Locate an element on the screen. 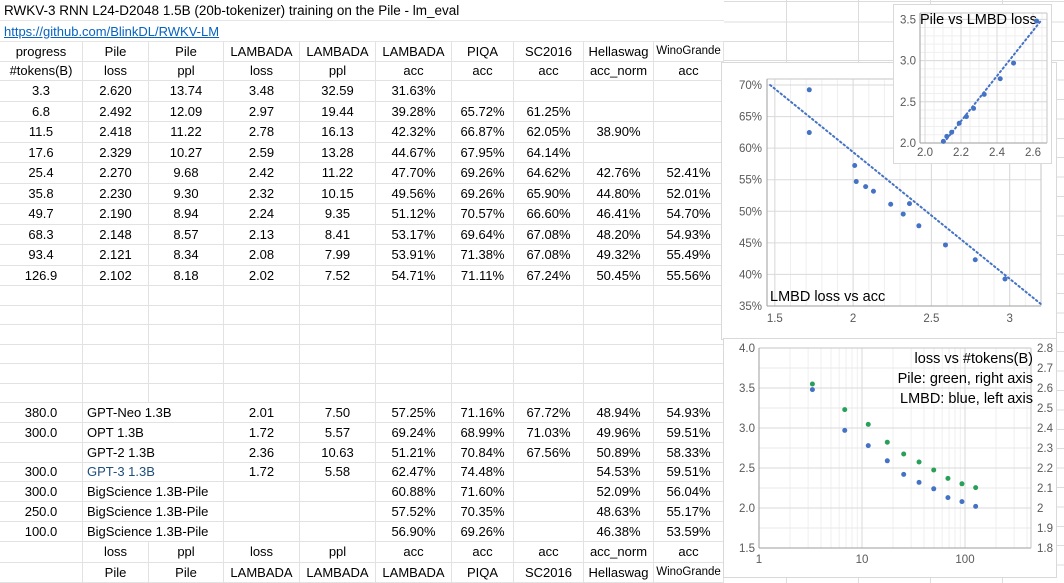  table-cell: 2.24 is located at coordinates (262, 214).